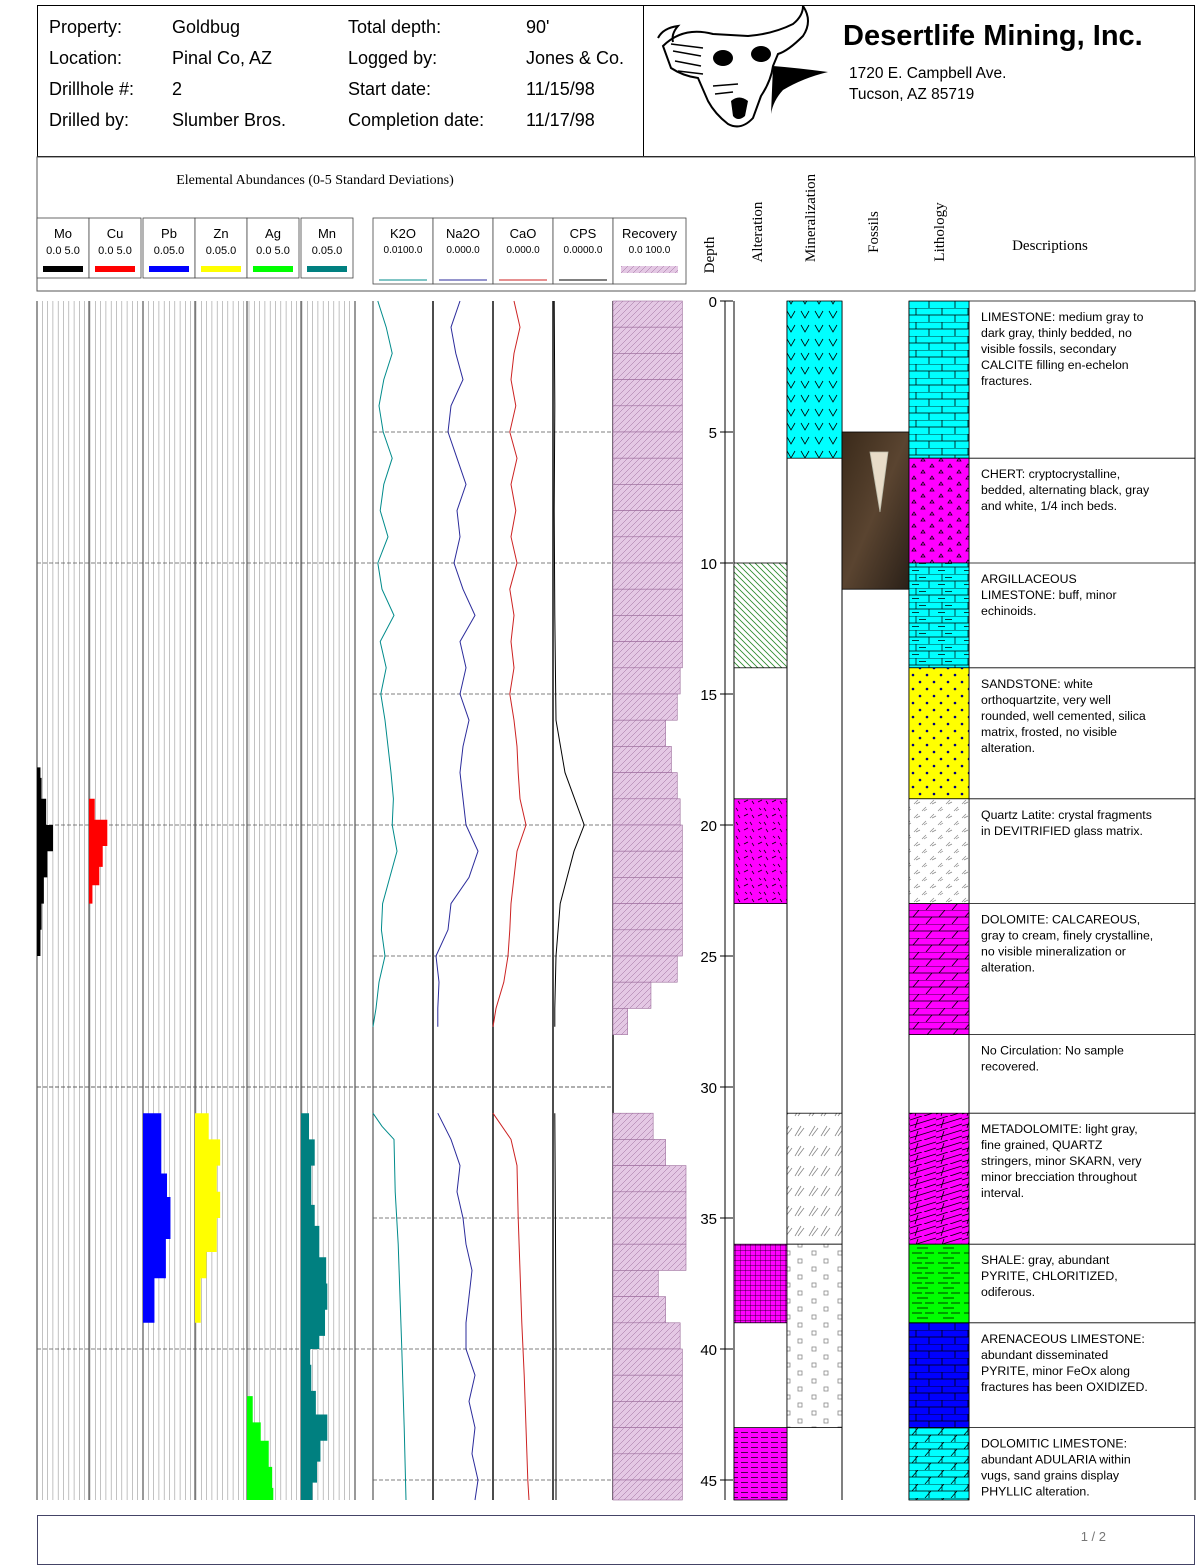  What do you see at coordinates (1049, 732) in the screenshot?
I see `description-line: matrix, frosted, no visible` at bounding box center [1049, 732].